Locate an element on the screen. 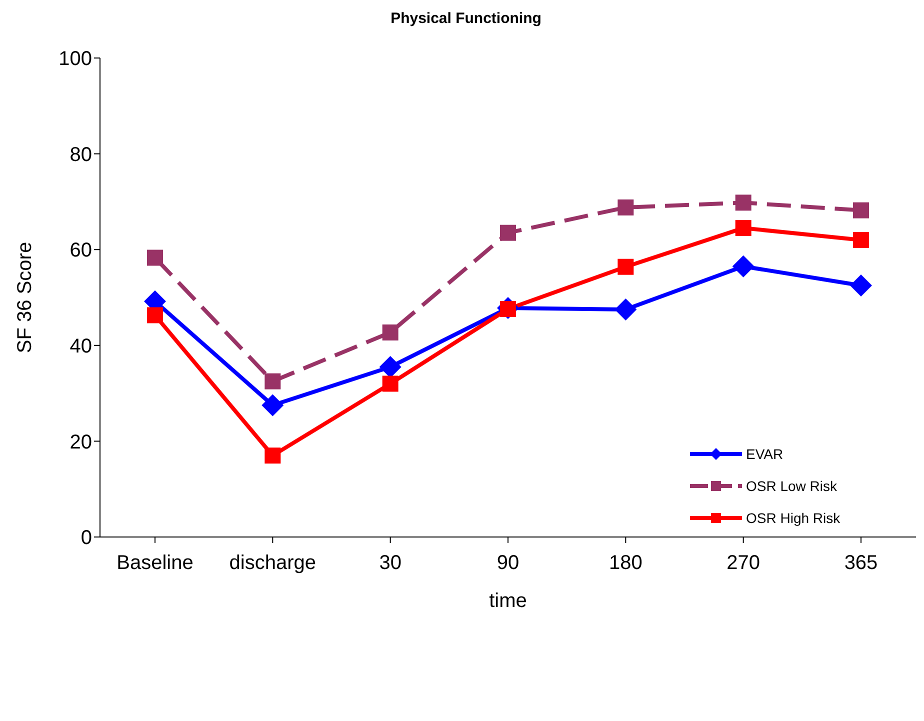 The image size is (924, 721). legend-label: OSR High Risk is located at coordinates (793, 518).